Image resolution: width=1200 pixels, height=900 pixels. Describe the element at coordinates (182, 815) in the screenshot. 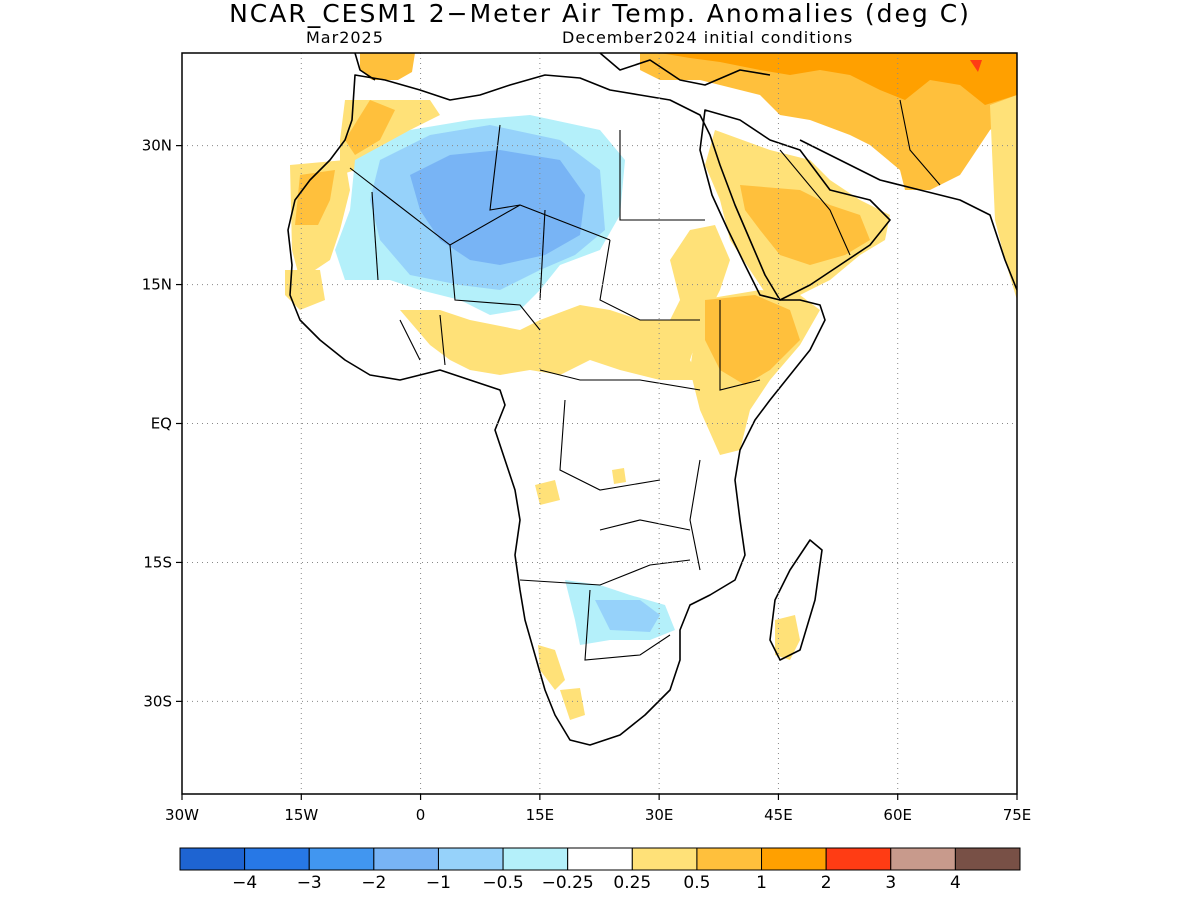

I see `lon-tick-label: 30W` at that location.